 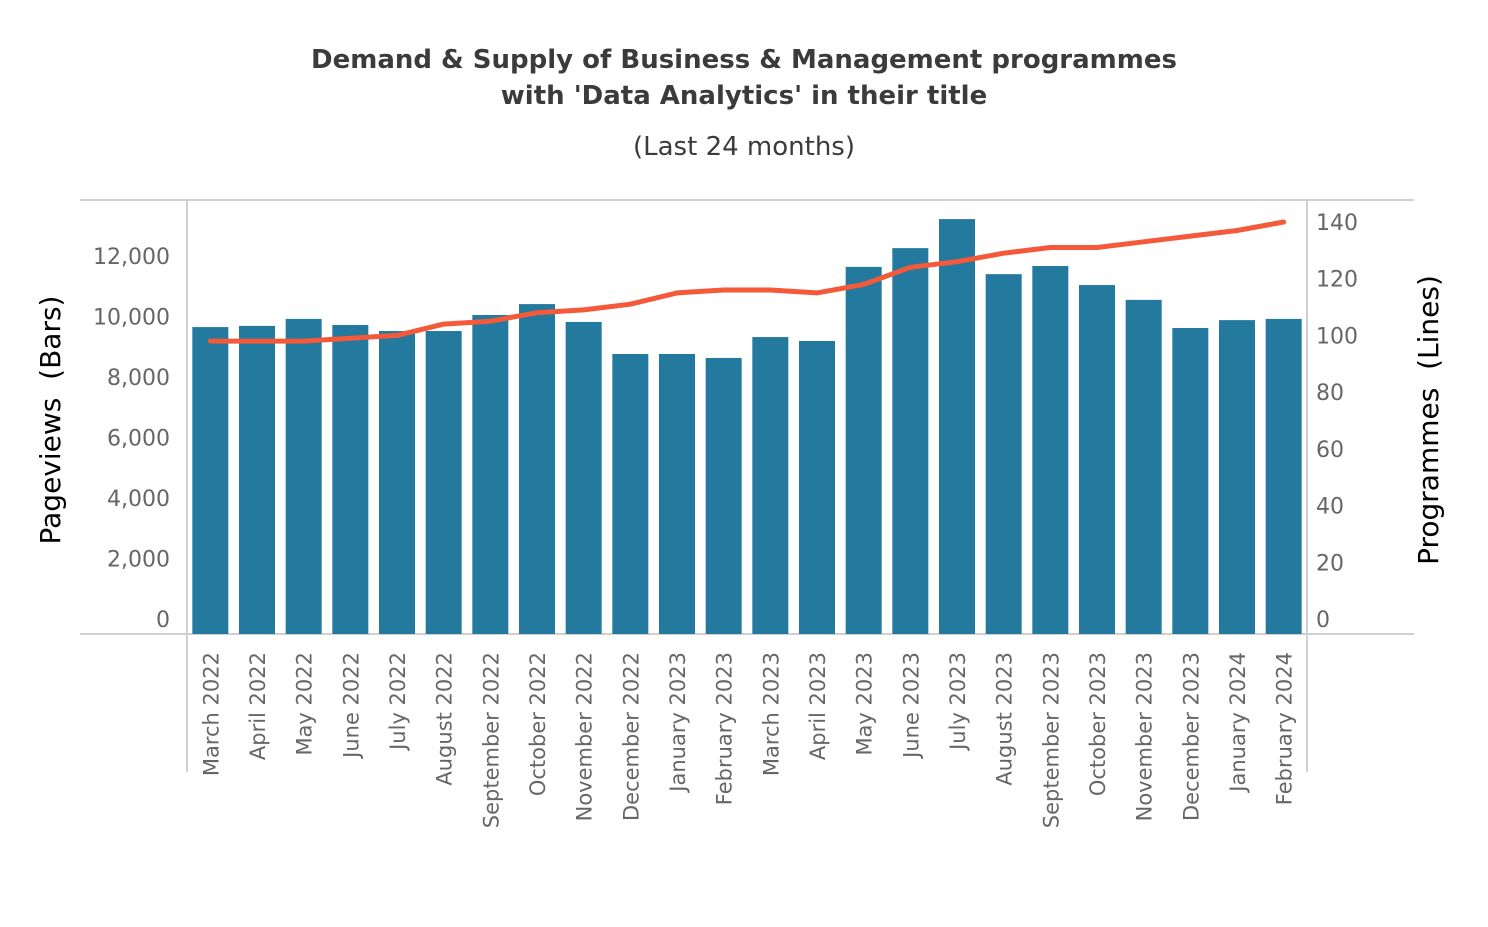 I want to click on left-tick-label: 10,000, so click(x=131, y=318).